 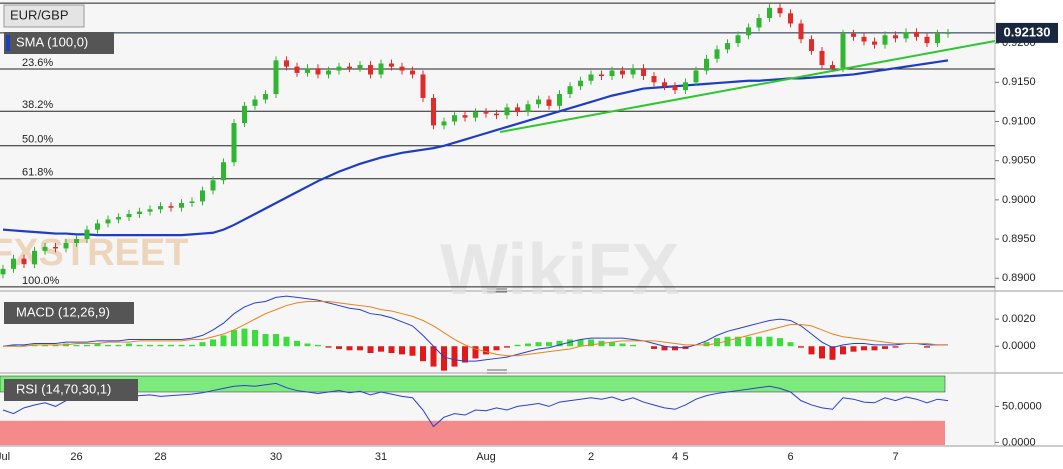 What do you see at coordinates (339, 270) in the screenshot?
I see `watermarks: FXSTREET WikiFX` at bounding box center [339, 270].